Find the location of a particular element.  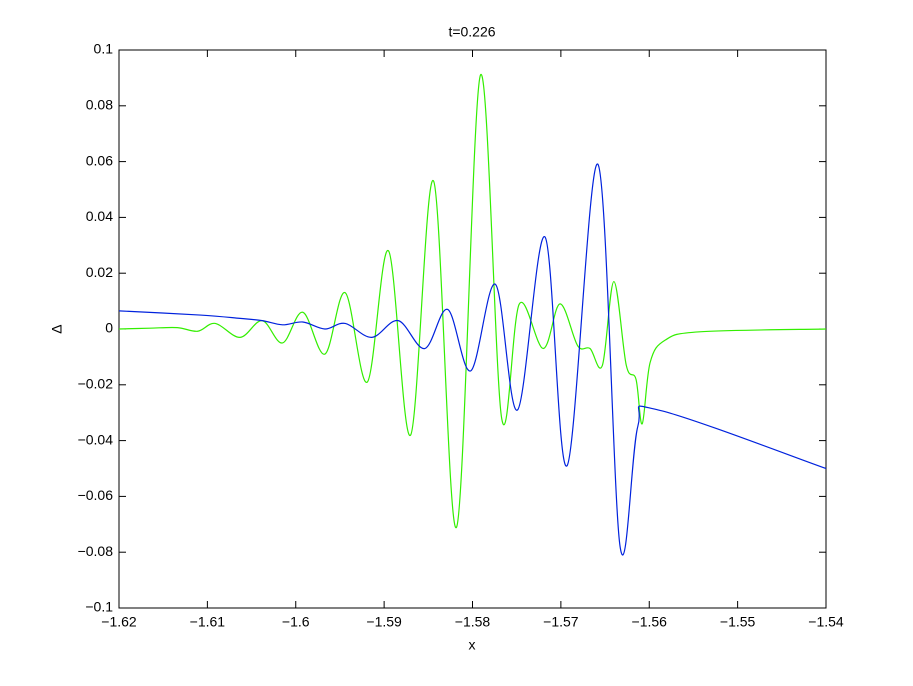

y-axis-label: Δ is located at coordinates (57, 328).